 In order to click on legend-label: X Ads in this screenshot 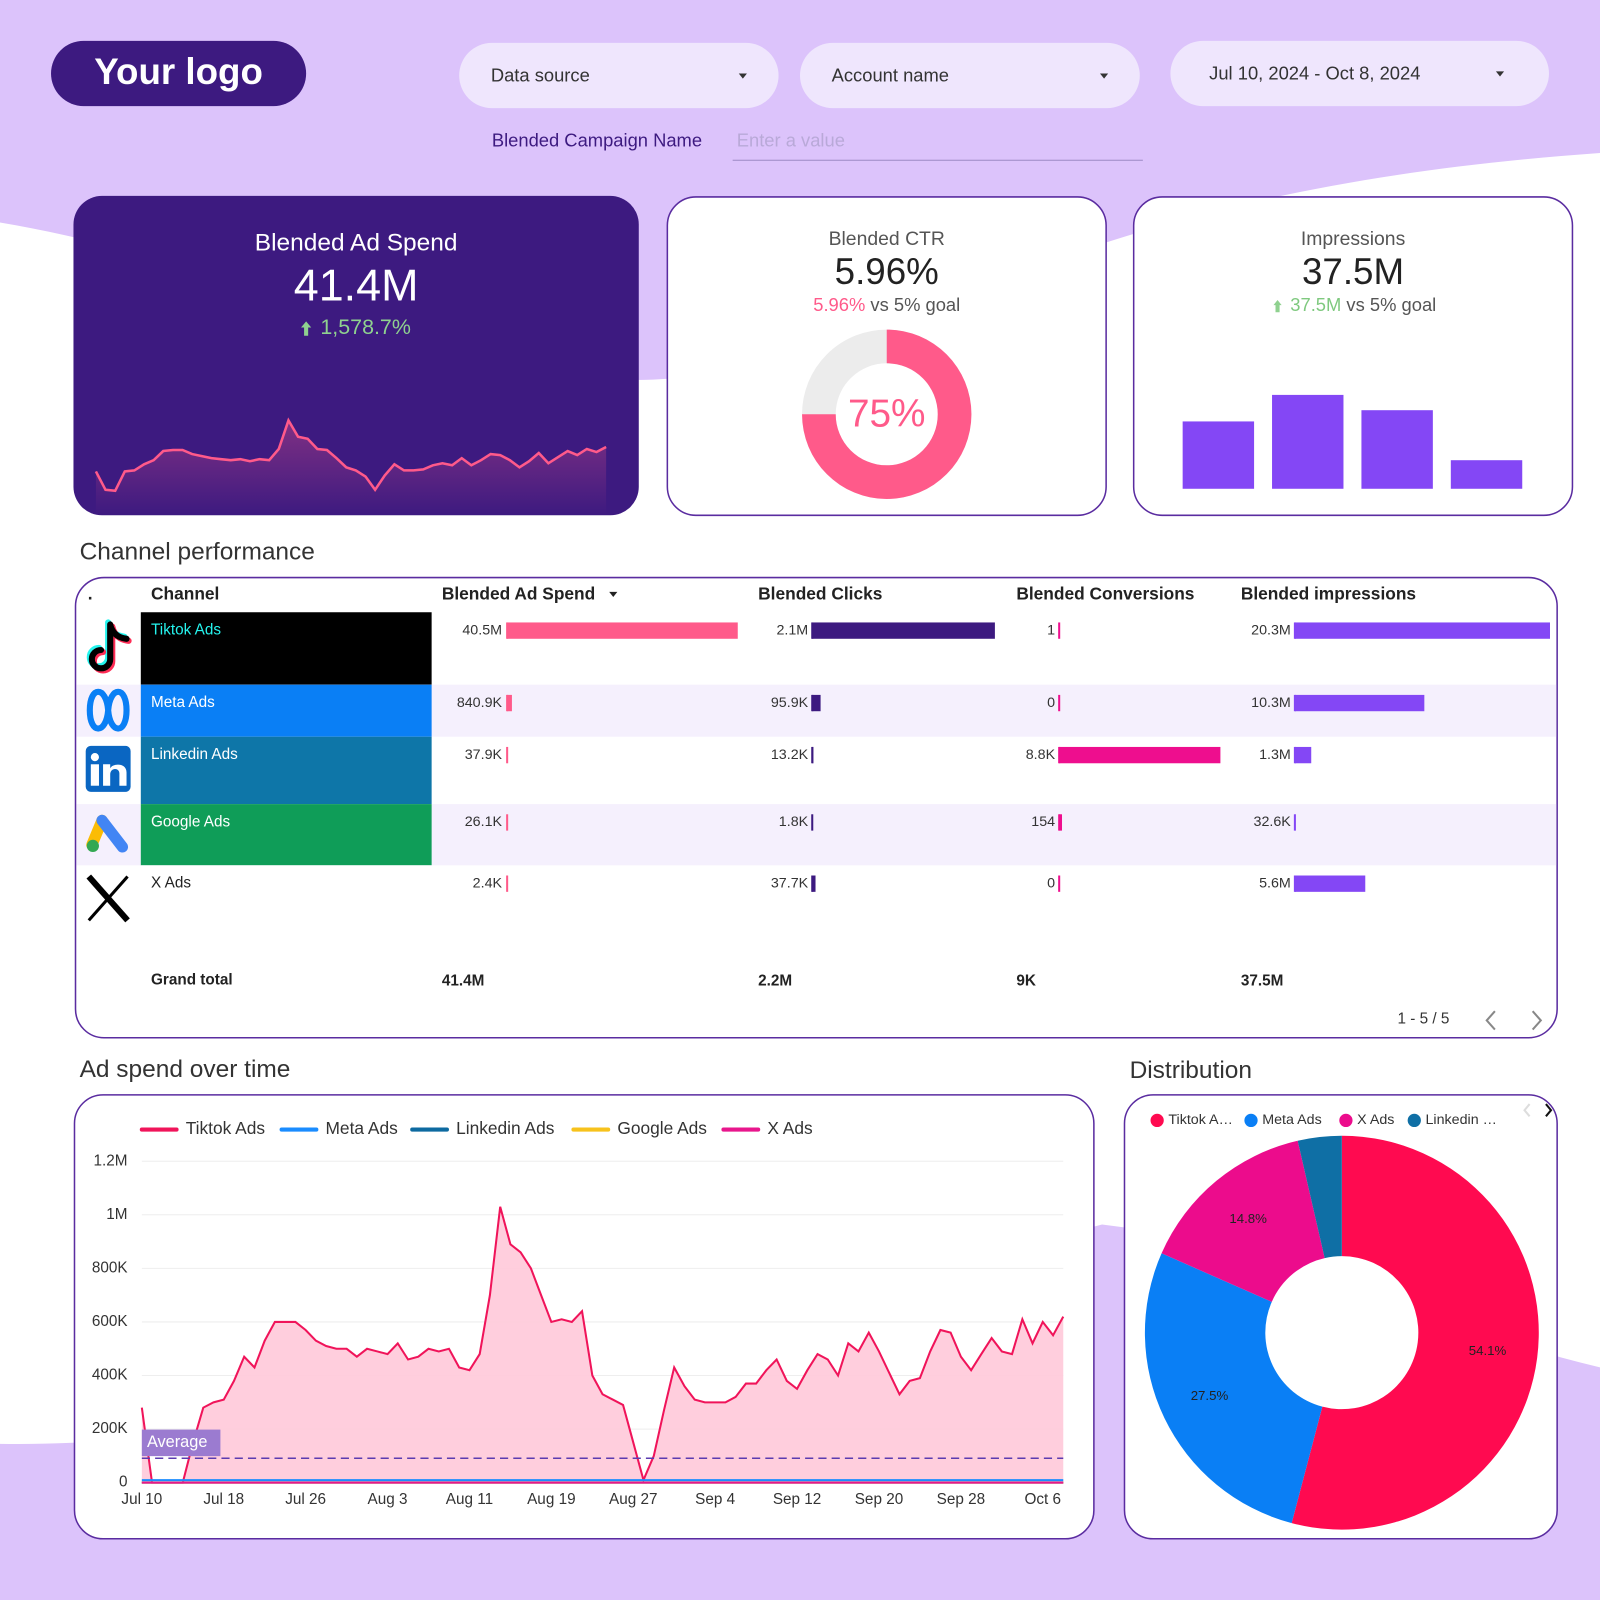, I will do `click(790, 1128)`.